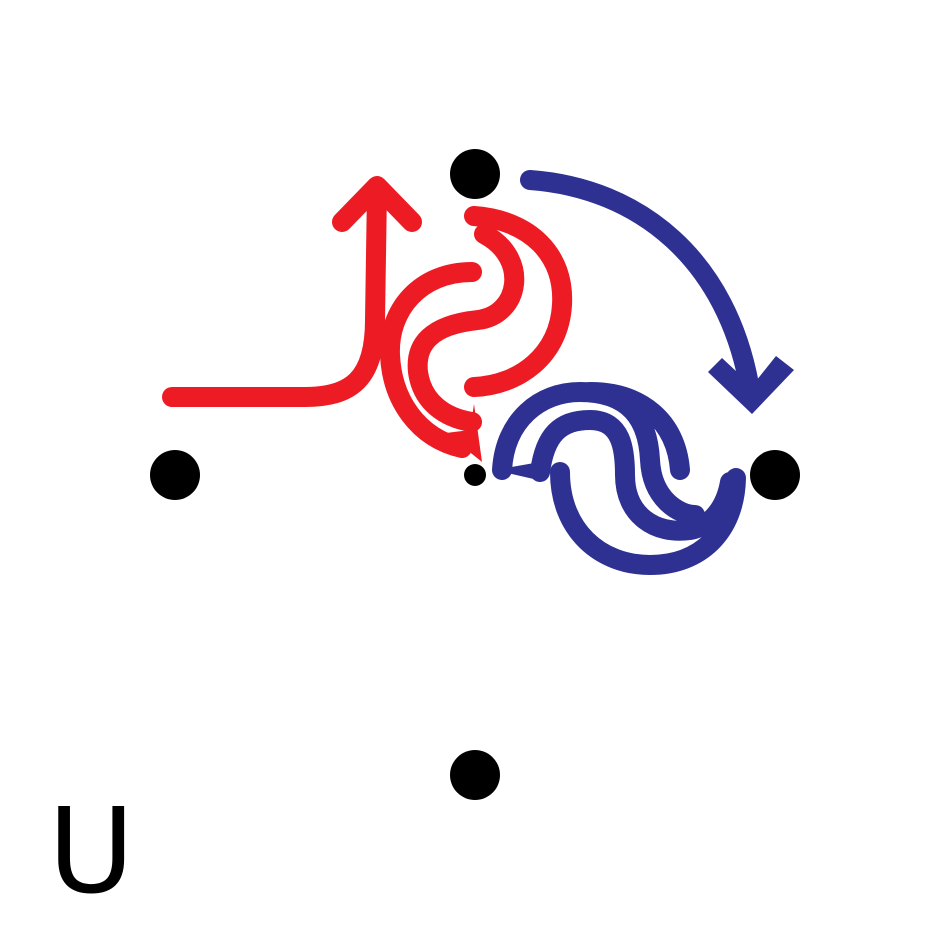 The image size is (950, 950). Describe the element at coordinates (464, 433) in the screenshot. I see `red-swirl-arrowhead` at that location.